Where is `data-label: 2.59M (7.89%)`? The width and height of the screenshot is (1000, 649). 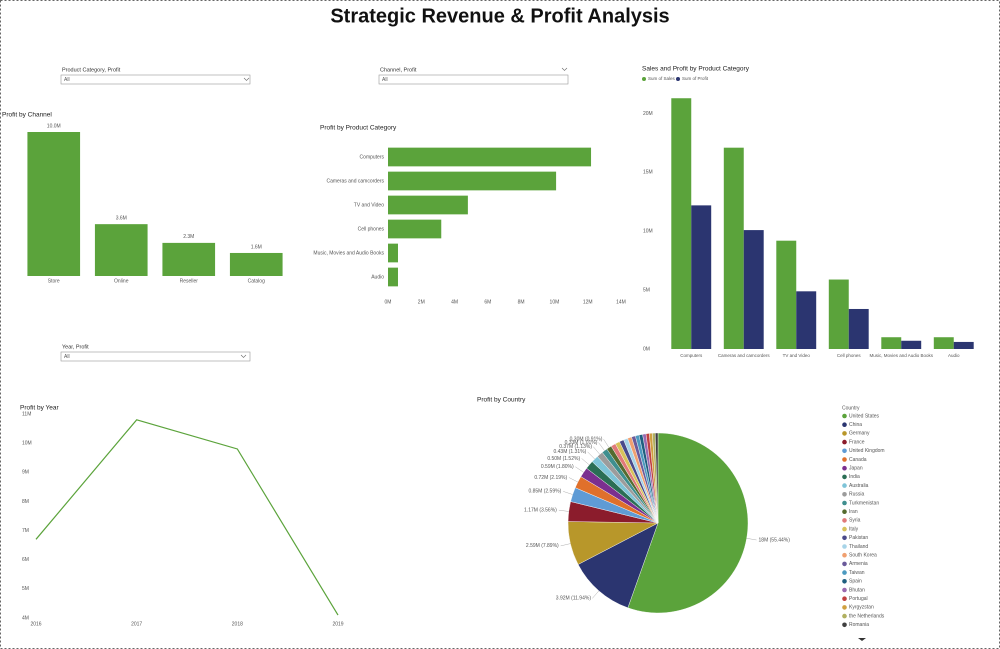
data-label: 2.59M (7.89%) is located at coordinates (542, 546).